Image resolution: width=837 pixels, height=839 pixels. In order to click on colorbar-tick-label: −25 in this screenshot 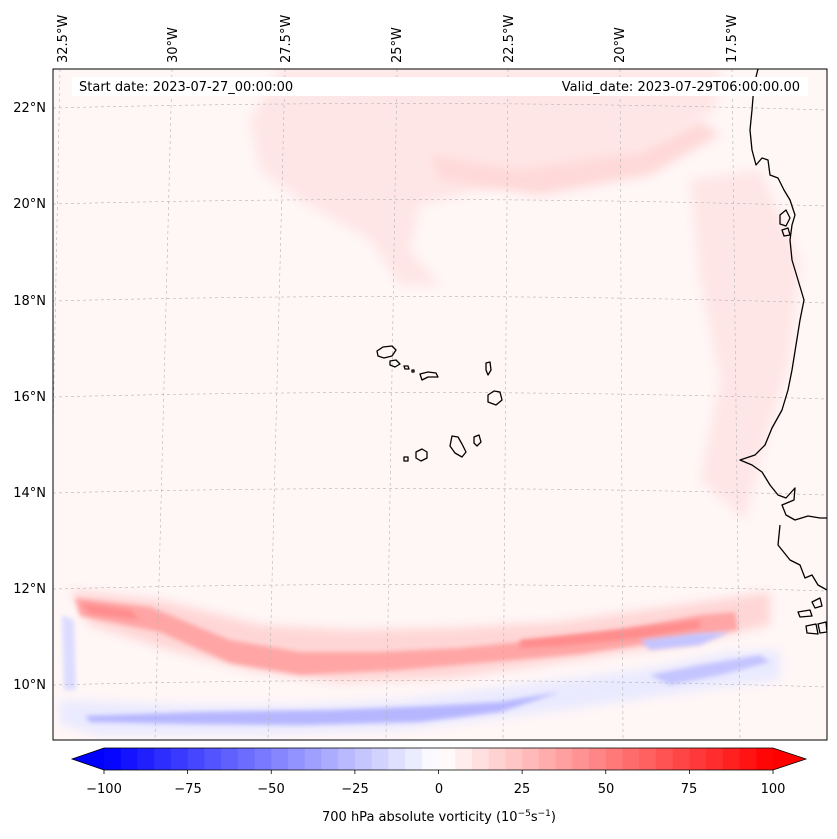, I will do `click(354, 789)`.